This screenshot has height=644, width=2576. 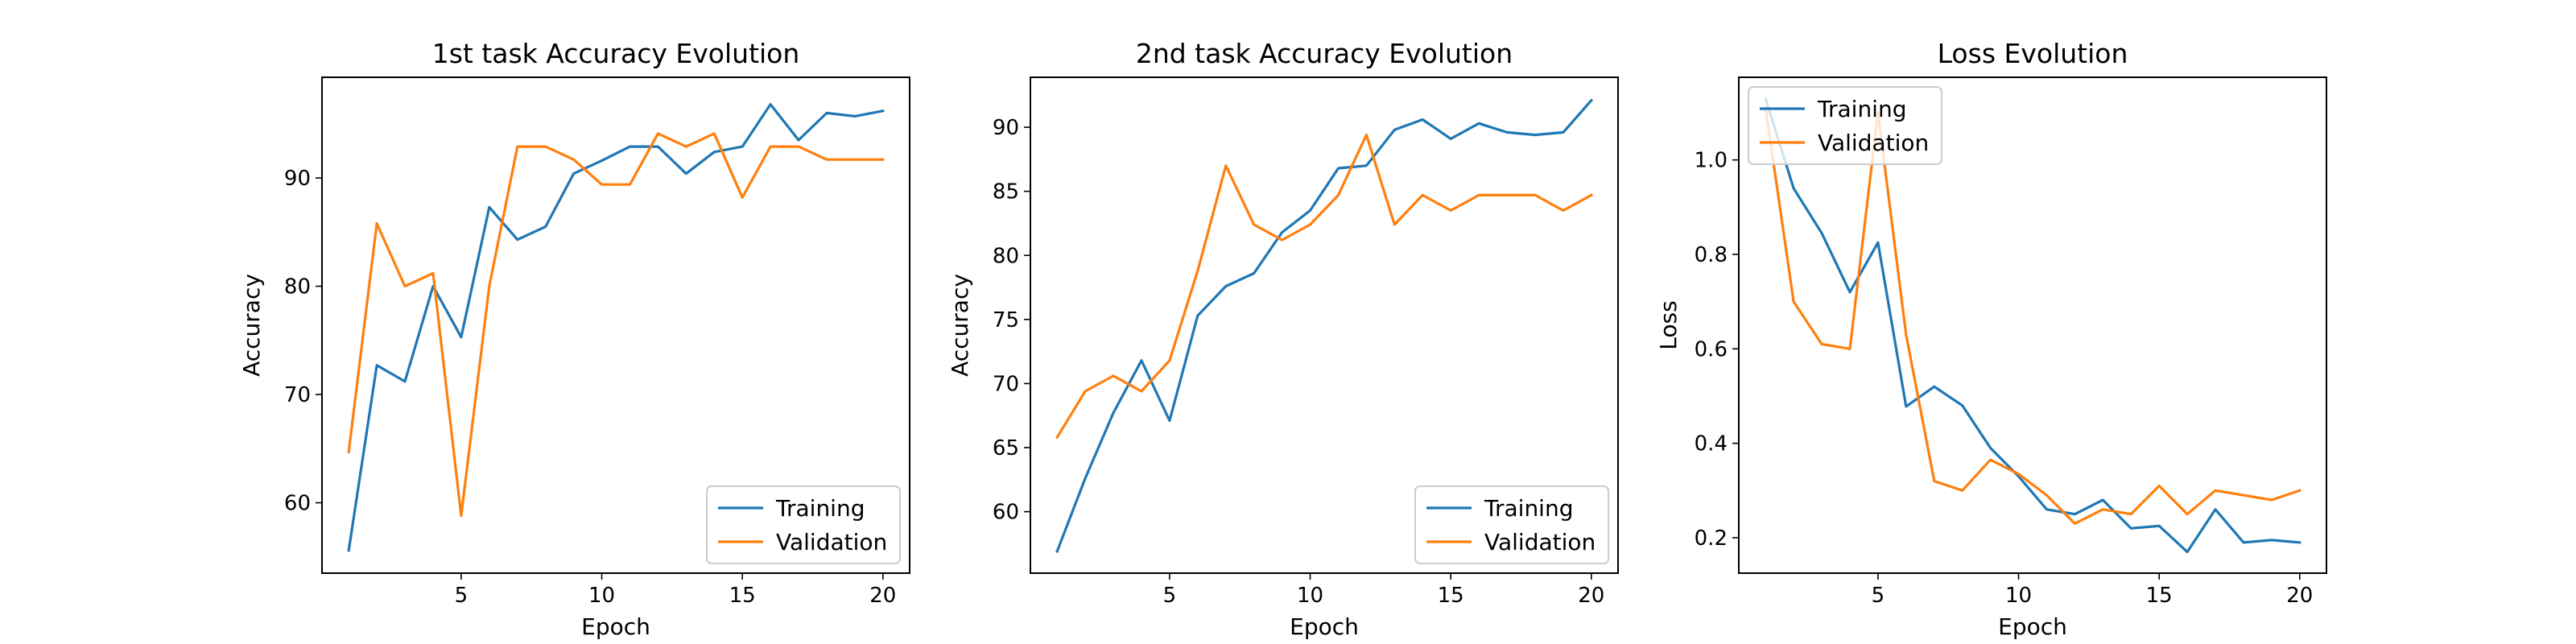 What do you see at coordinates (1324, 53) in the screenshot?
I see `chart-title: 2nd task Accuracy Evolution` at bounding box center [1324, 53].